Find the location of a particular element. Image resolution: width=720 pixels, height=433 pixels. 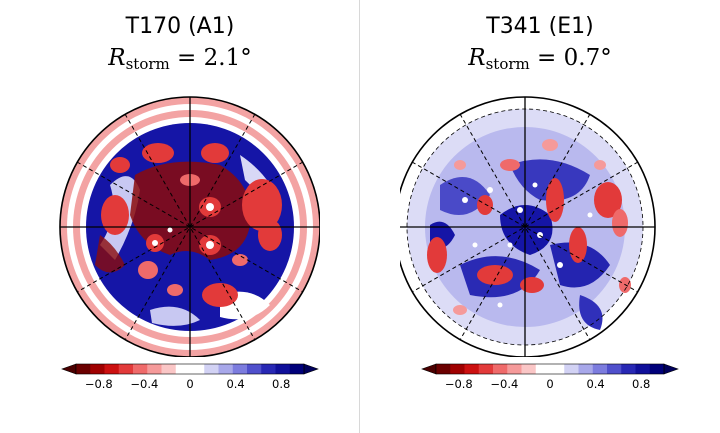

panel-left-title: T170 (A1) is located at coordinates (180, 26).